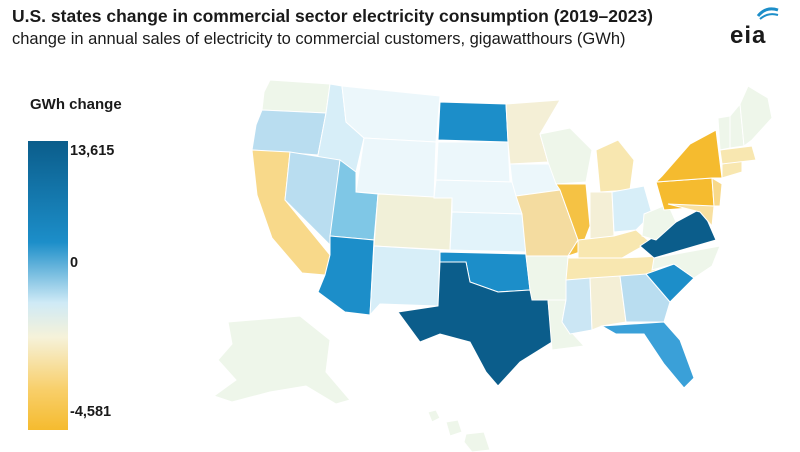 The height and width of the screenshot is (452, 800). Describe the element at coordinates (48, 285) in the screenshot. I see `legend-color-bar` at that location.